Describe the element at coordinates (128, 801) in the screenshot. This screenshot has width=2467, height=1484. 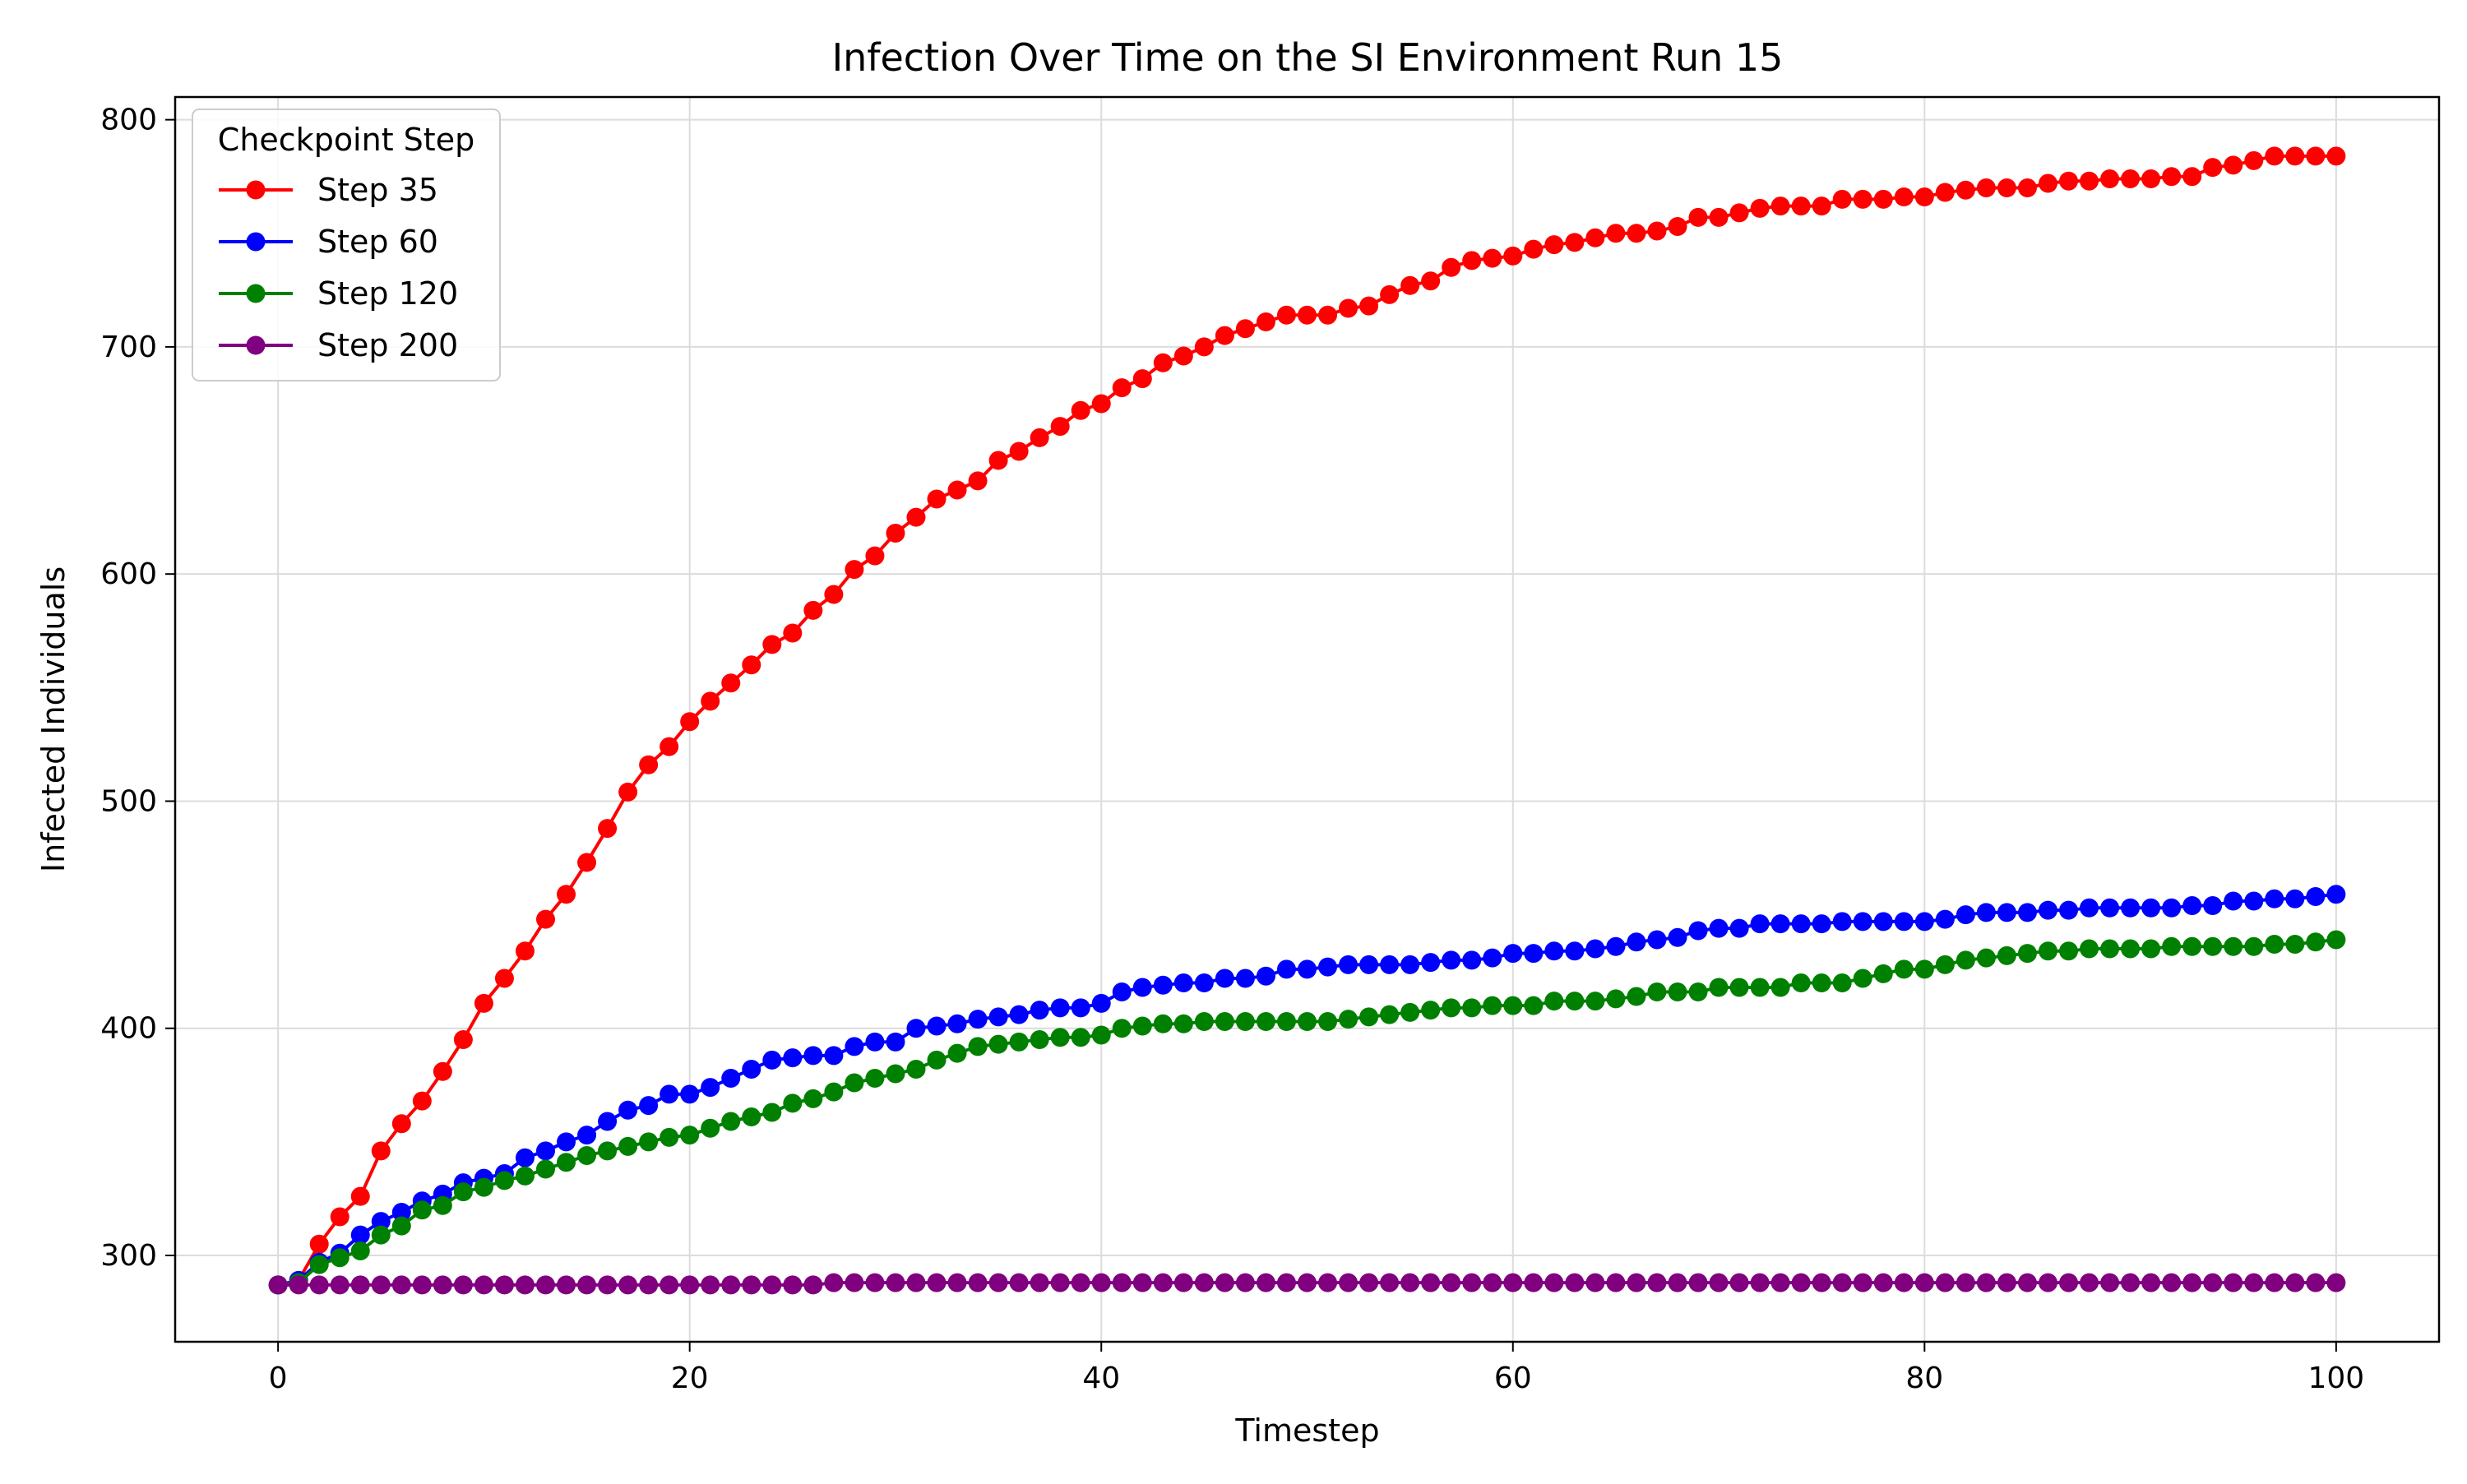
I see `y-tick-label: 500` at that location.